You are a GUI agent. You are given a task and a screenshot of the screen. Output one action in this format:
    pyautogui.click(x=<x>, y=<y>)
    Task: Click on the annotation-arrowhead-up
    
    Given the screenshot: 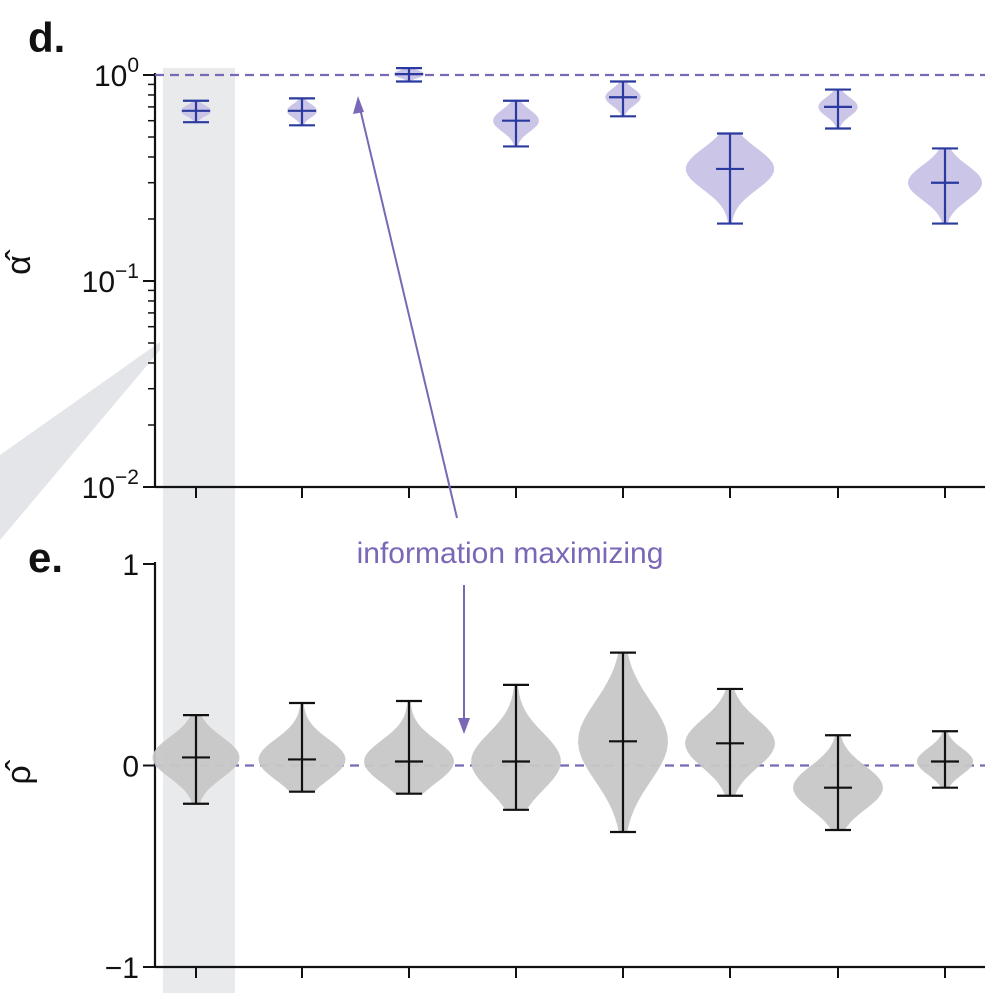 What is the action you would take?
    pyautogui.click(x=358, y=105)
    